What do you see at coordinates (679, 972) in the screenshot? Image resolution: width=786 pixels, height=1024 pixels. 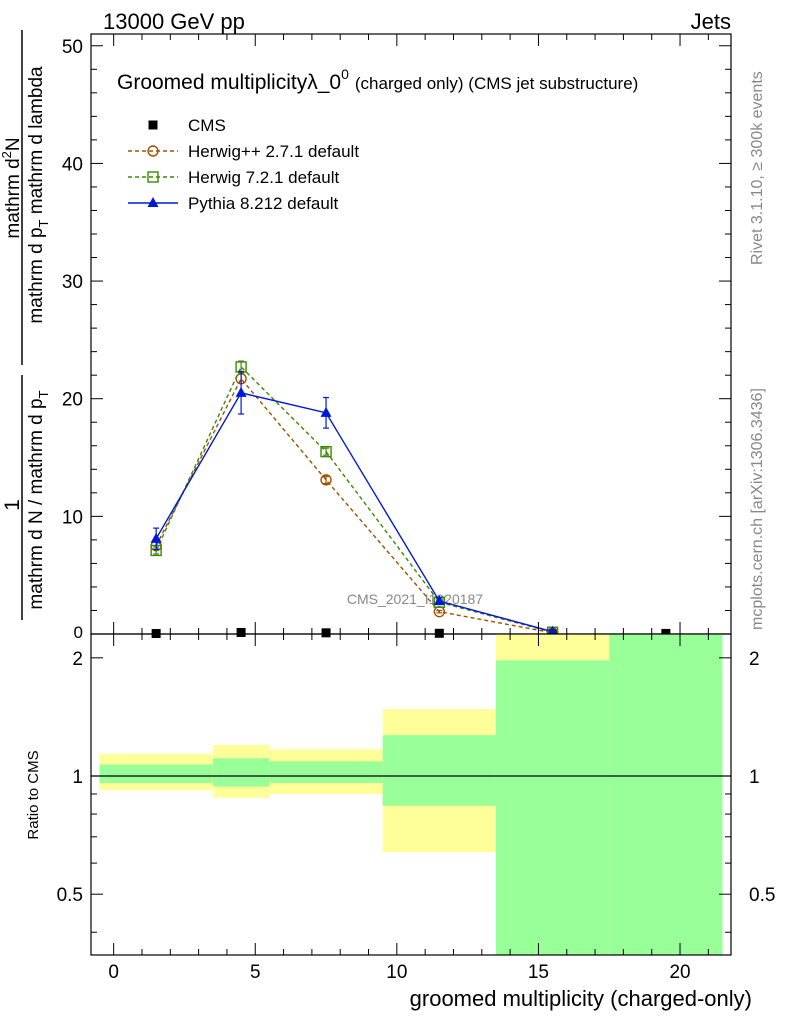 I see `x-tick-label-20: 20` at bounding box center [679, 972].